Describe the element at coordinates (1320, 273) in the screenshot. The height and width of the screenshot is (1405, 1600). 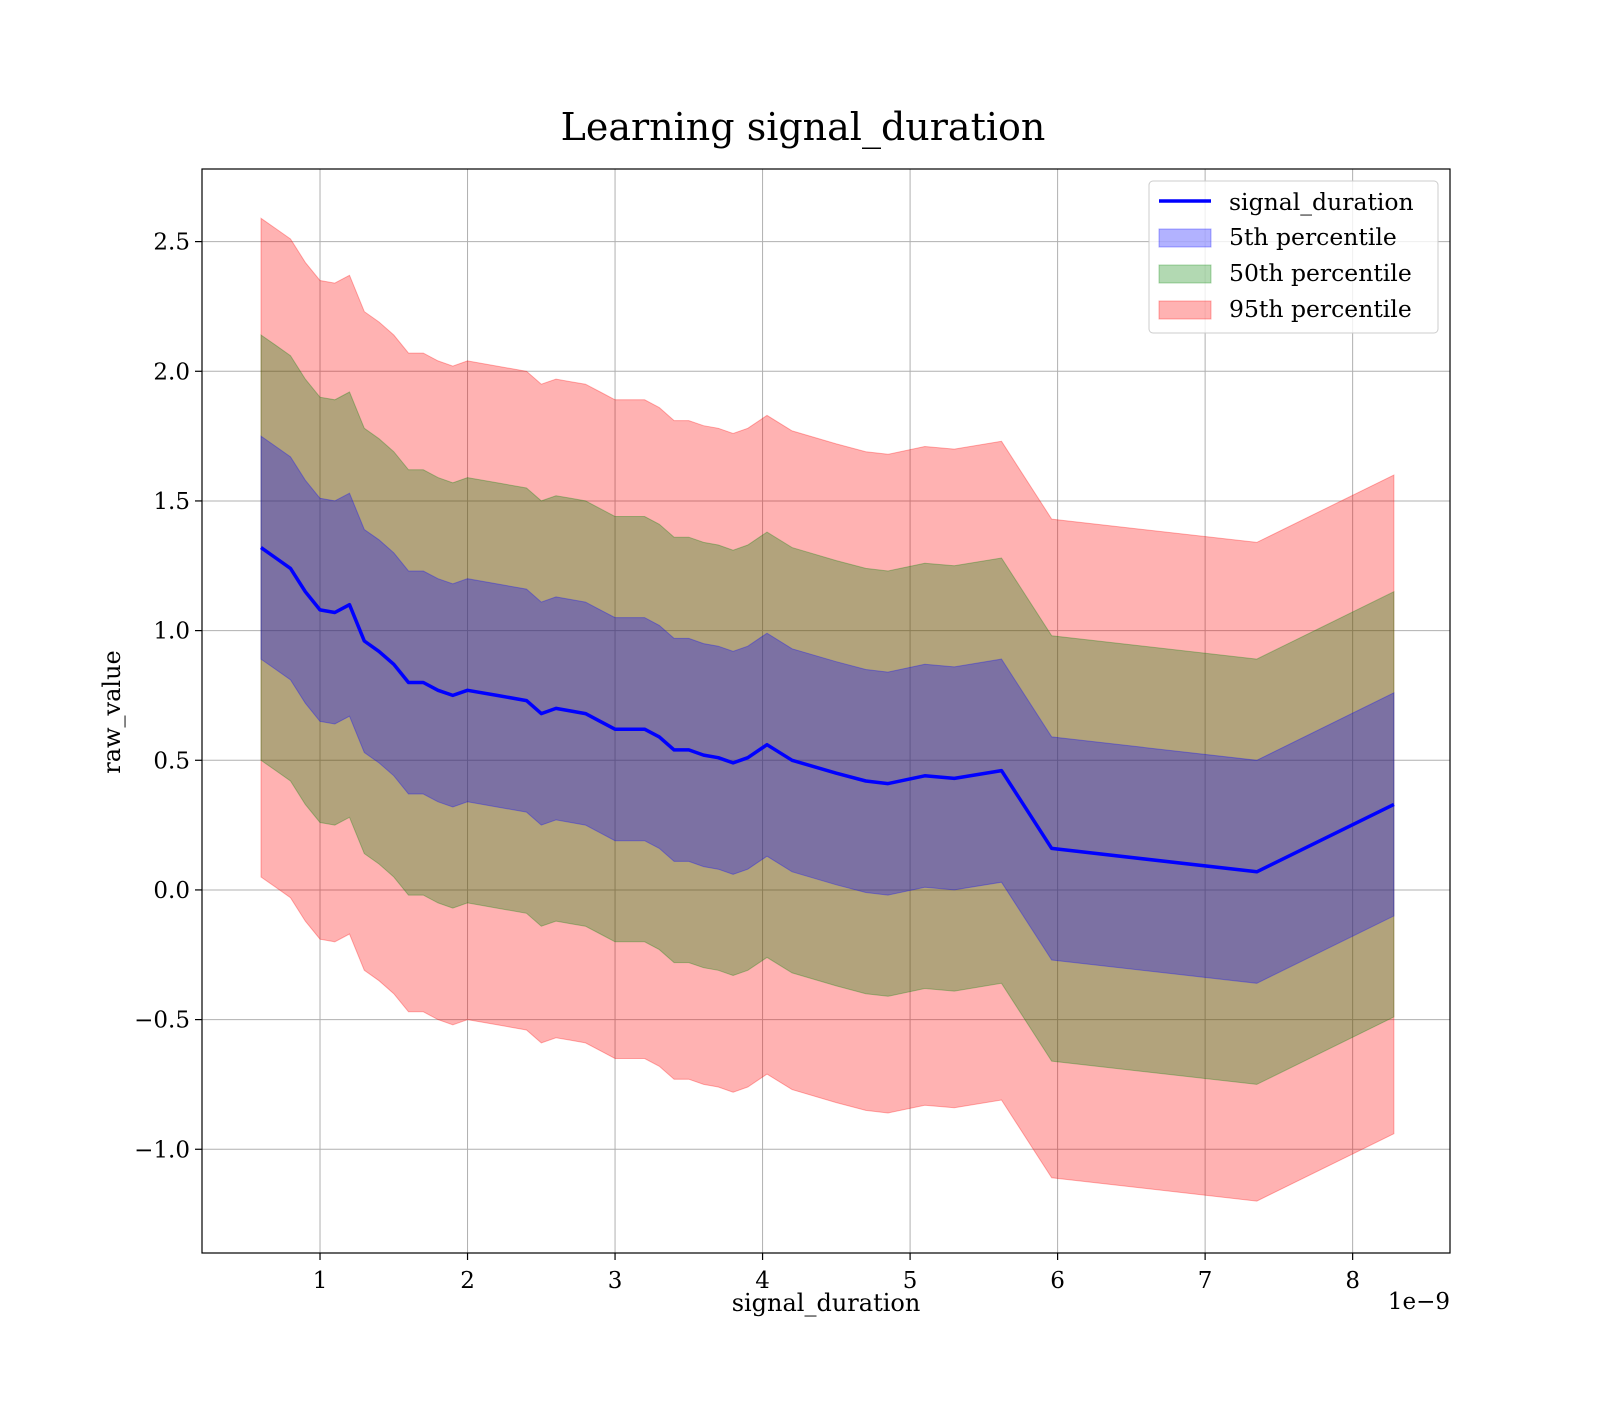
I see `legend-label-50th: 50th percentile` at that location.